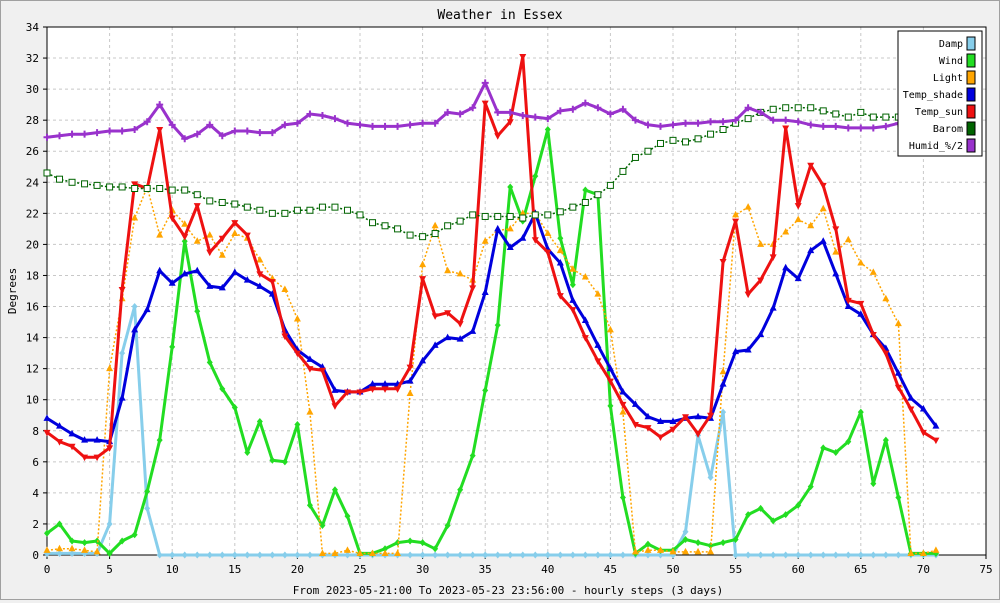 The height and width of the screenshot is (603, 1000). What do you see at coordinates (32, 369) in the screenshot?
I see `y-tick-label: 12` at bounding box center [32, 369].